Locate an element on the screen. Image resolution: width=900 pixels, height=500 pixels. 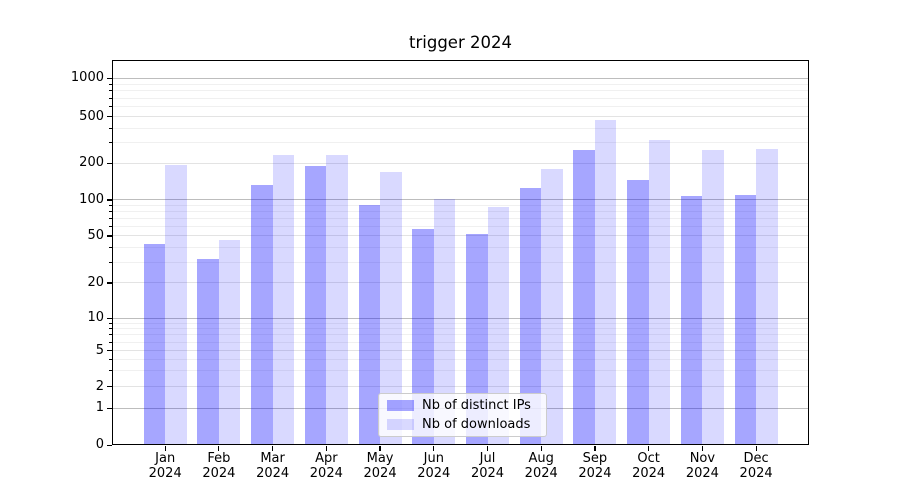
bar-downloads-jul is located at coordinates (498, 326).